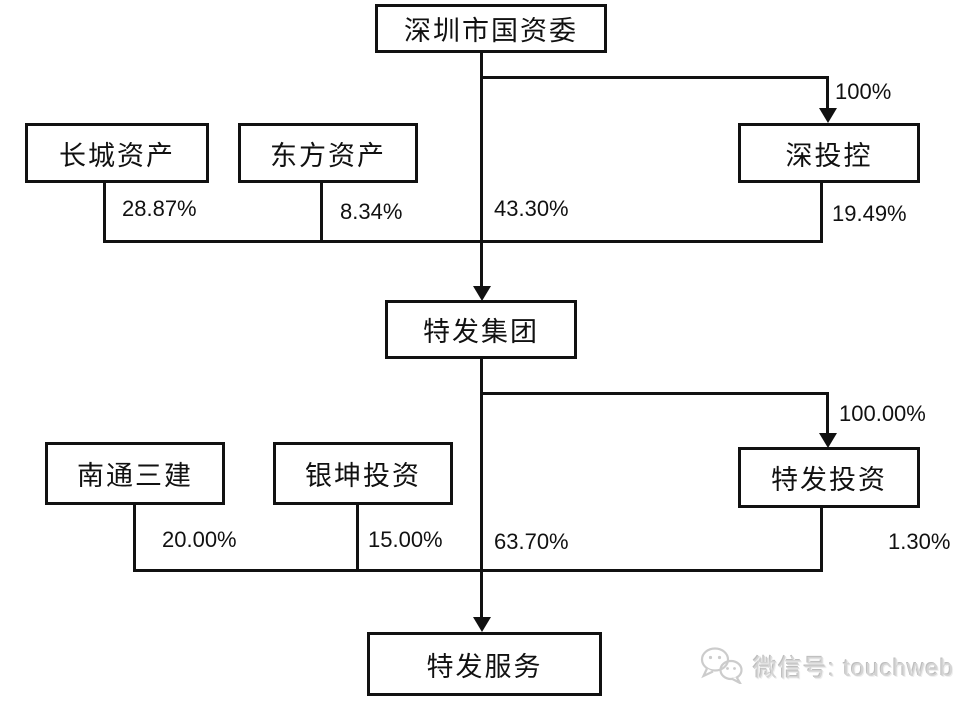 The width and height of the screenshot is (979, 710). I want to click on connector-into-tefa-invest, so click(827, 413).